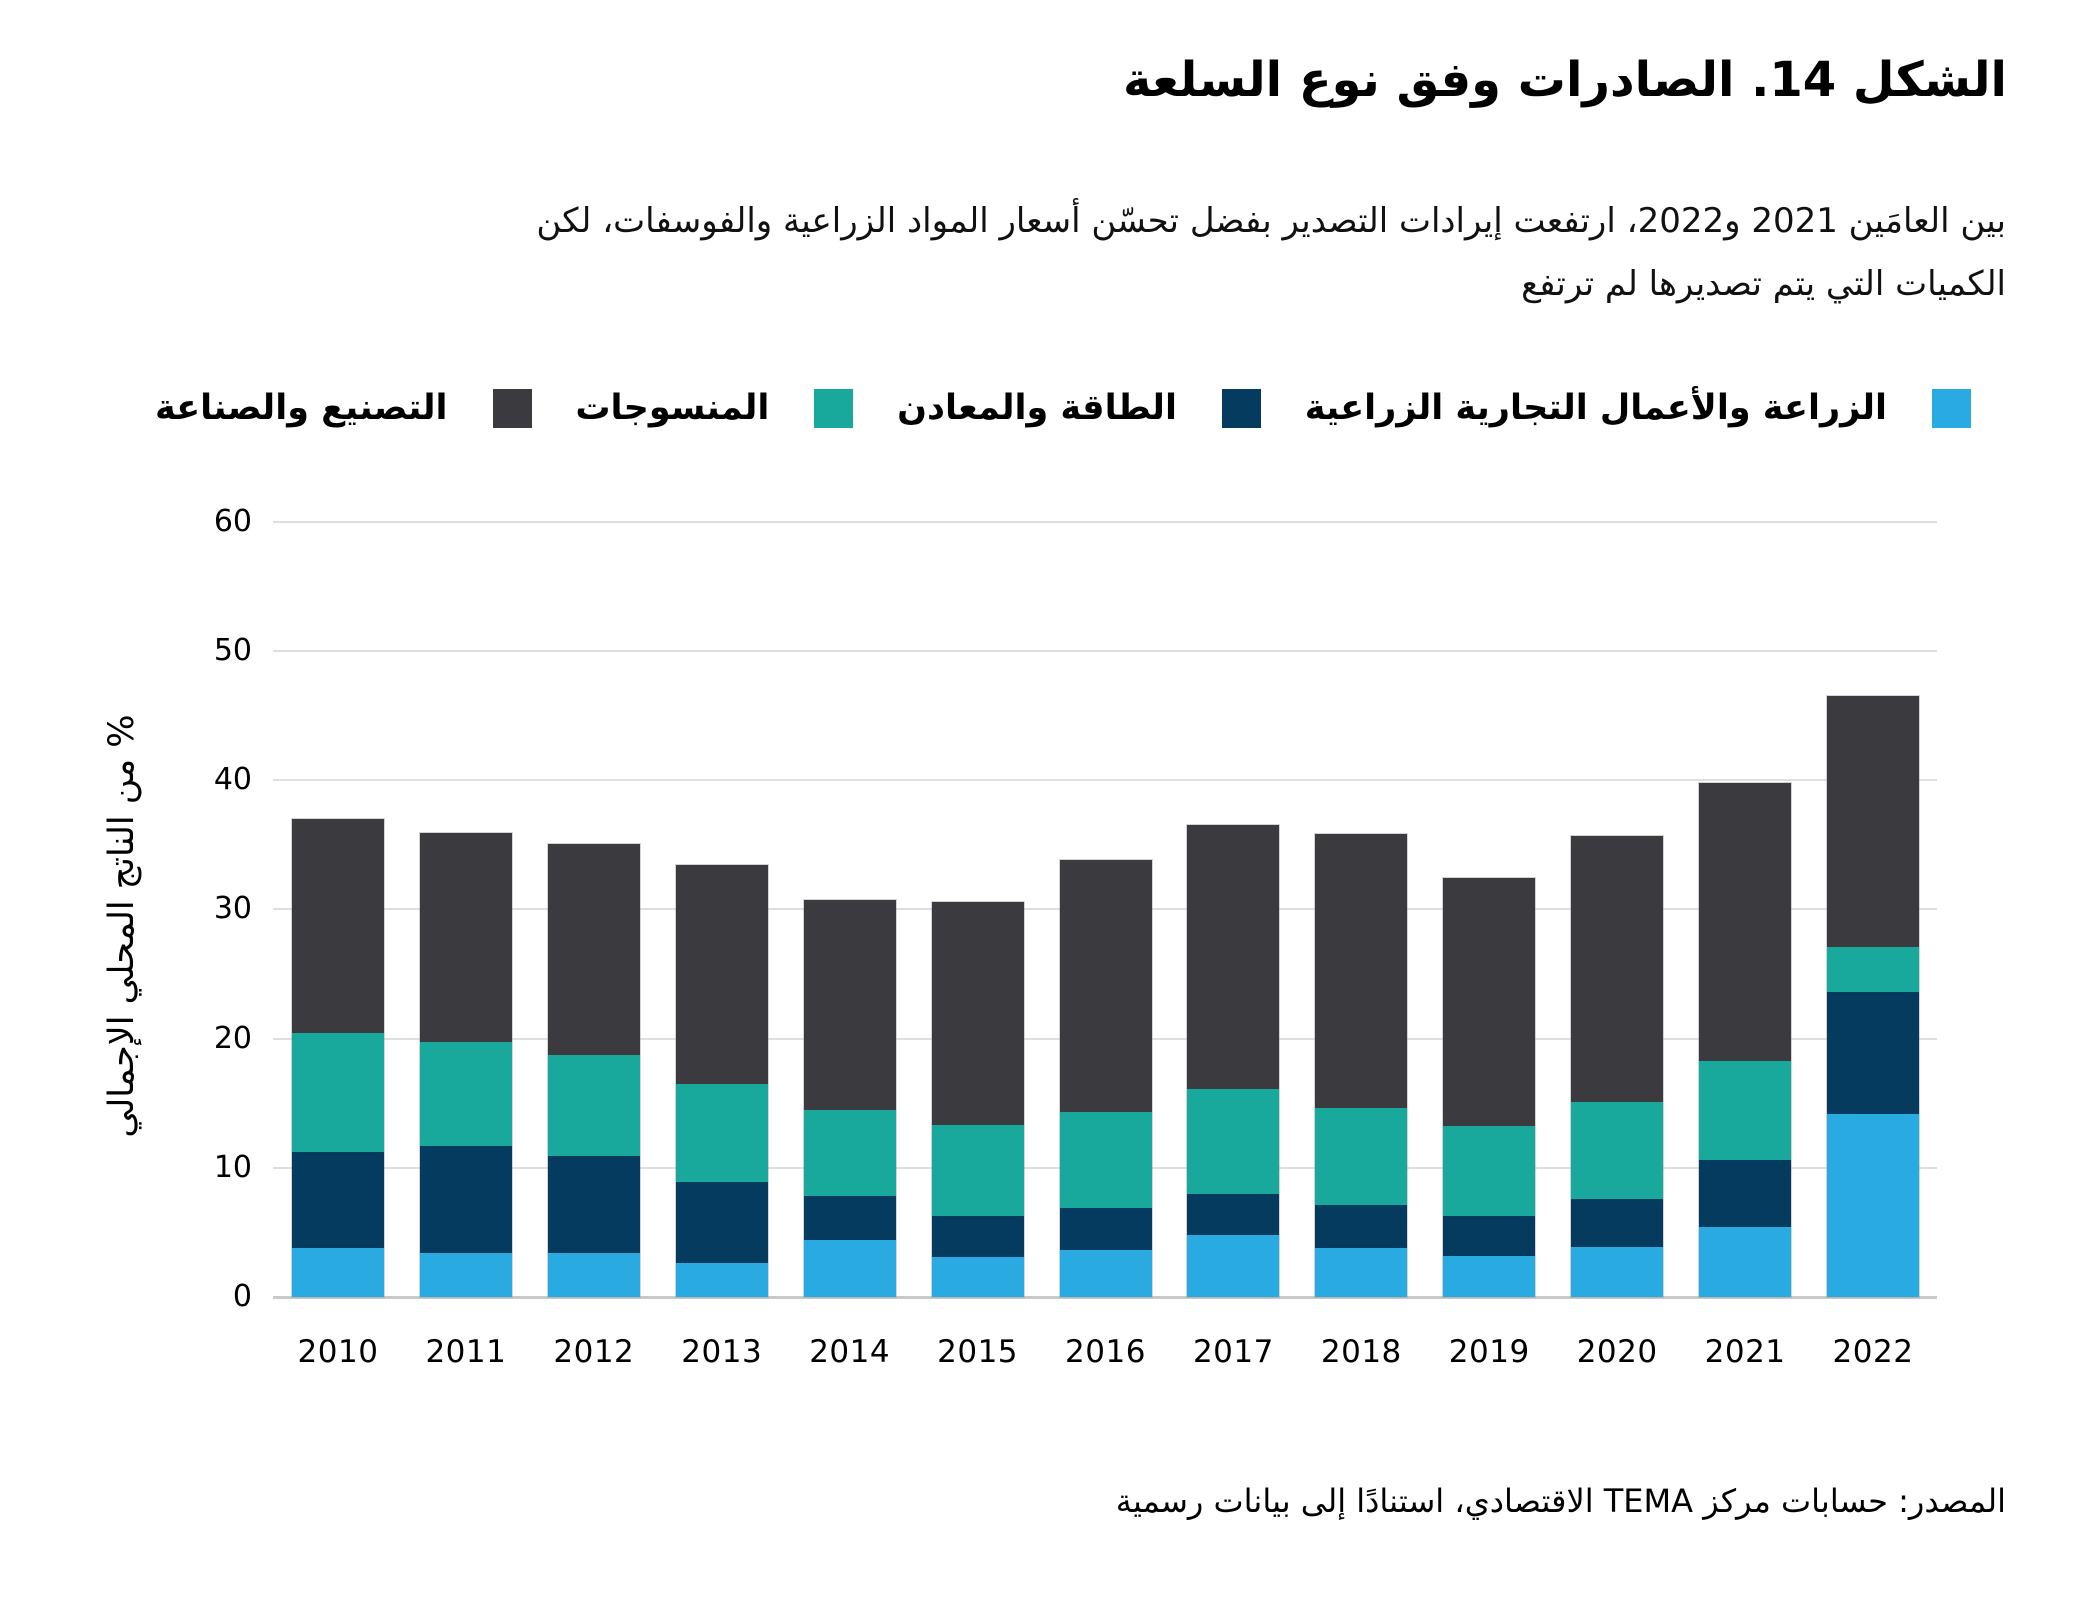 This screenshot has height=1608, width=2084. I want to click on bar-2013, so click(721, 1081).